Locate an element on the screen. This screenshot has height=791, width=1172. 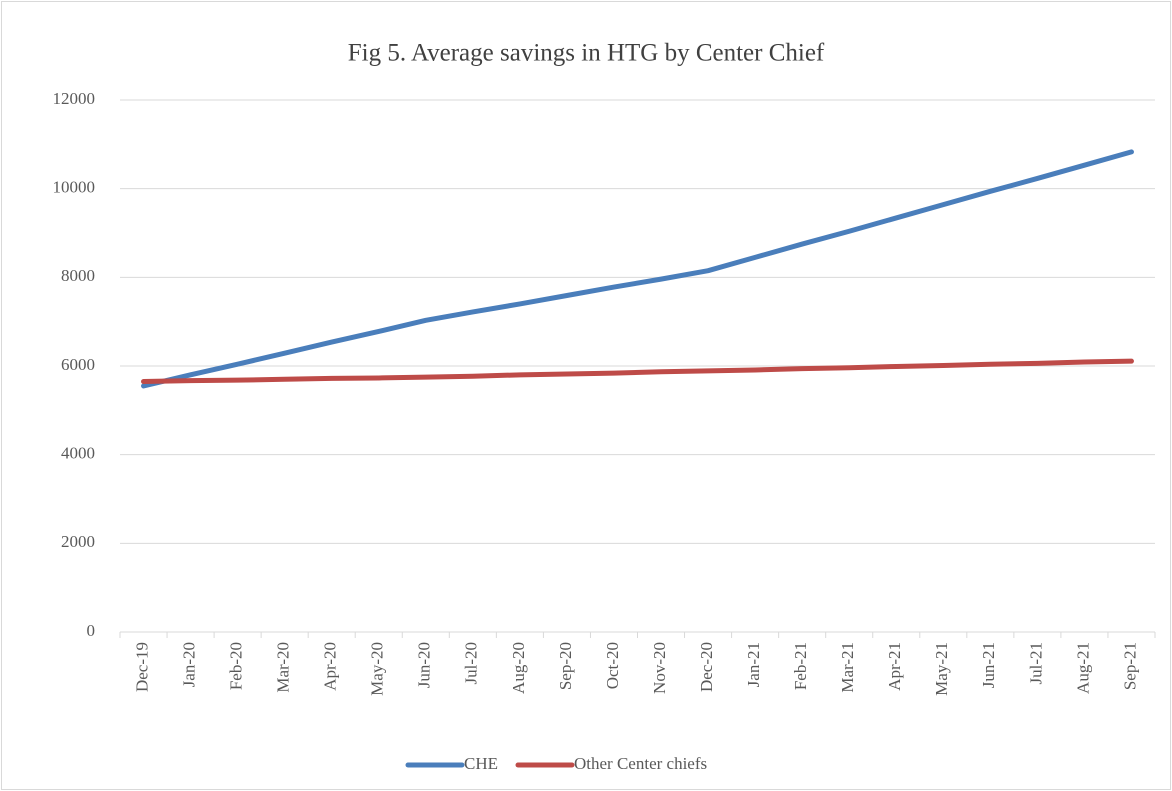
x-tick-label: Feb-21 is located at coordinates (800, 666).